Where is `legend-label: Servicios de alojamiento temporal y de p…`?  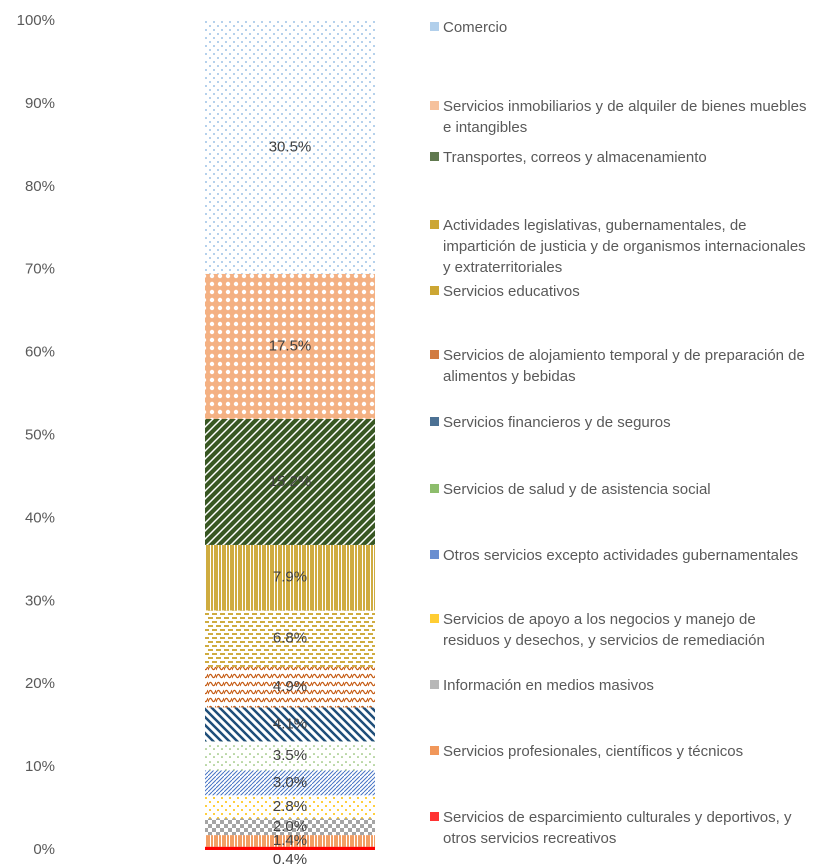 legend-label: Servicios de alojamiento temporal y de p… is located at coordinates (624, 366).